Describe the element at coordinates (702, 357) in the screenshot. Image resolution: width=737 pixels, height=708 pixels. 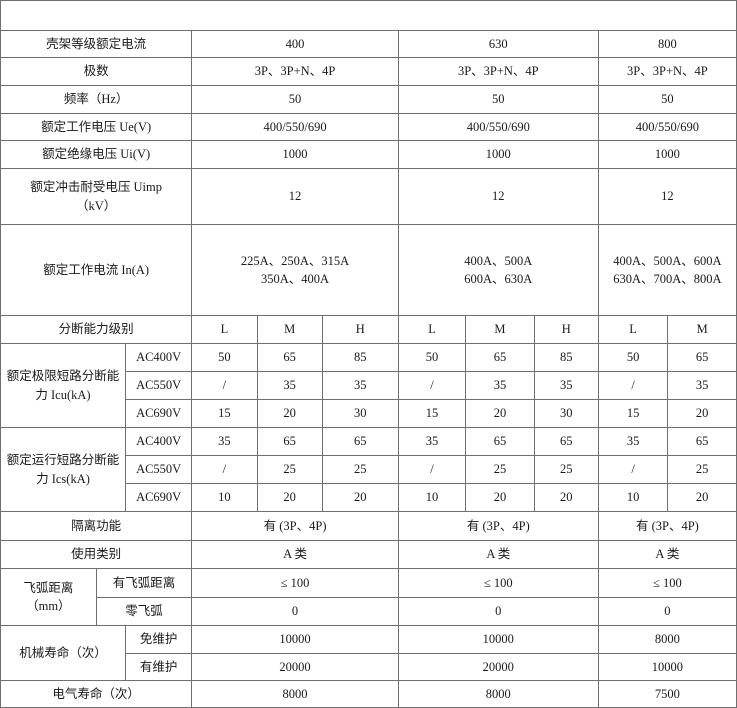
I see `cell-icu-ac400v-800-m: 65` at that location.